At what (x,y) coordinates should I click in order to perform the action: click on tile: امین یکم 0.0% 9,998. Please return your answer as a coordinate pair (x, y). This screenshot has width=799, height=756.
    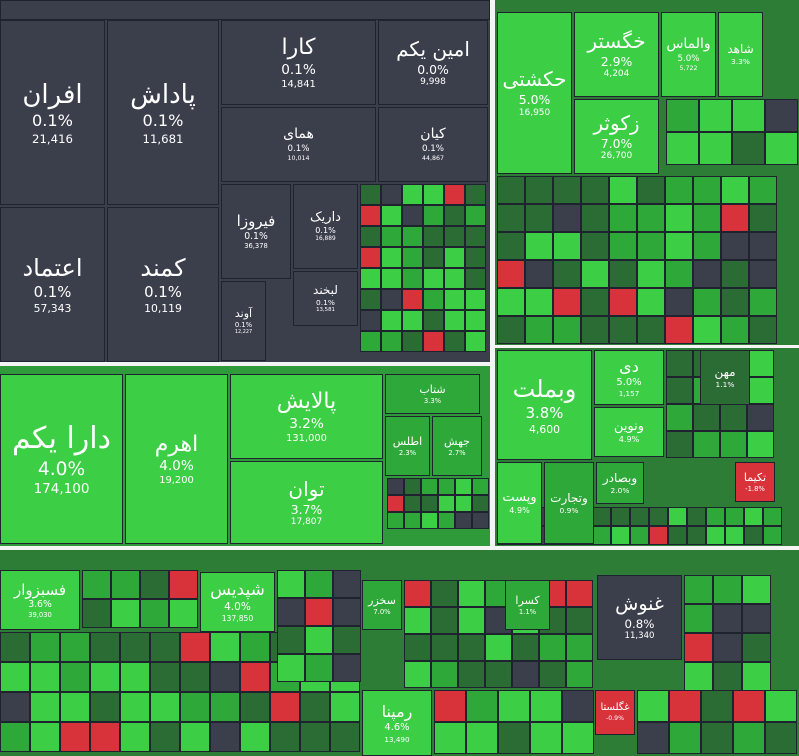
    Looking at the image, I should click on (433, 62).